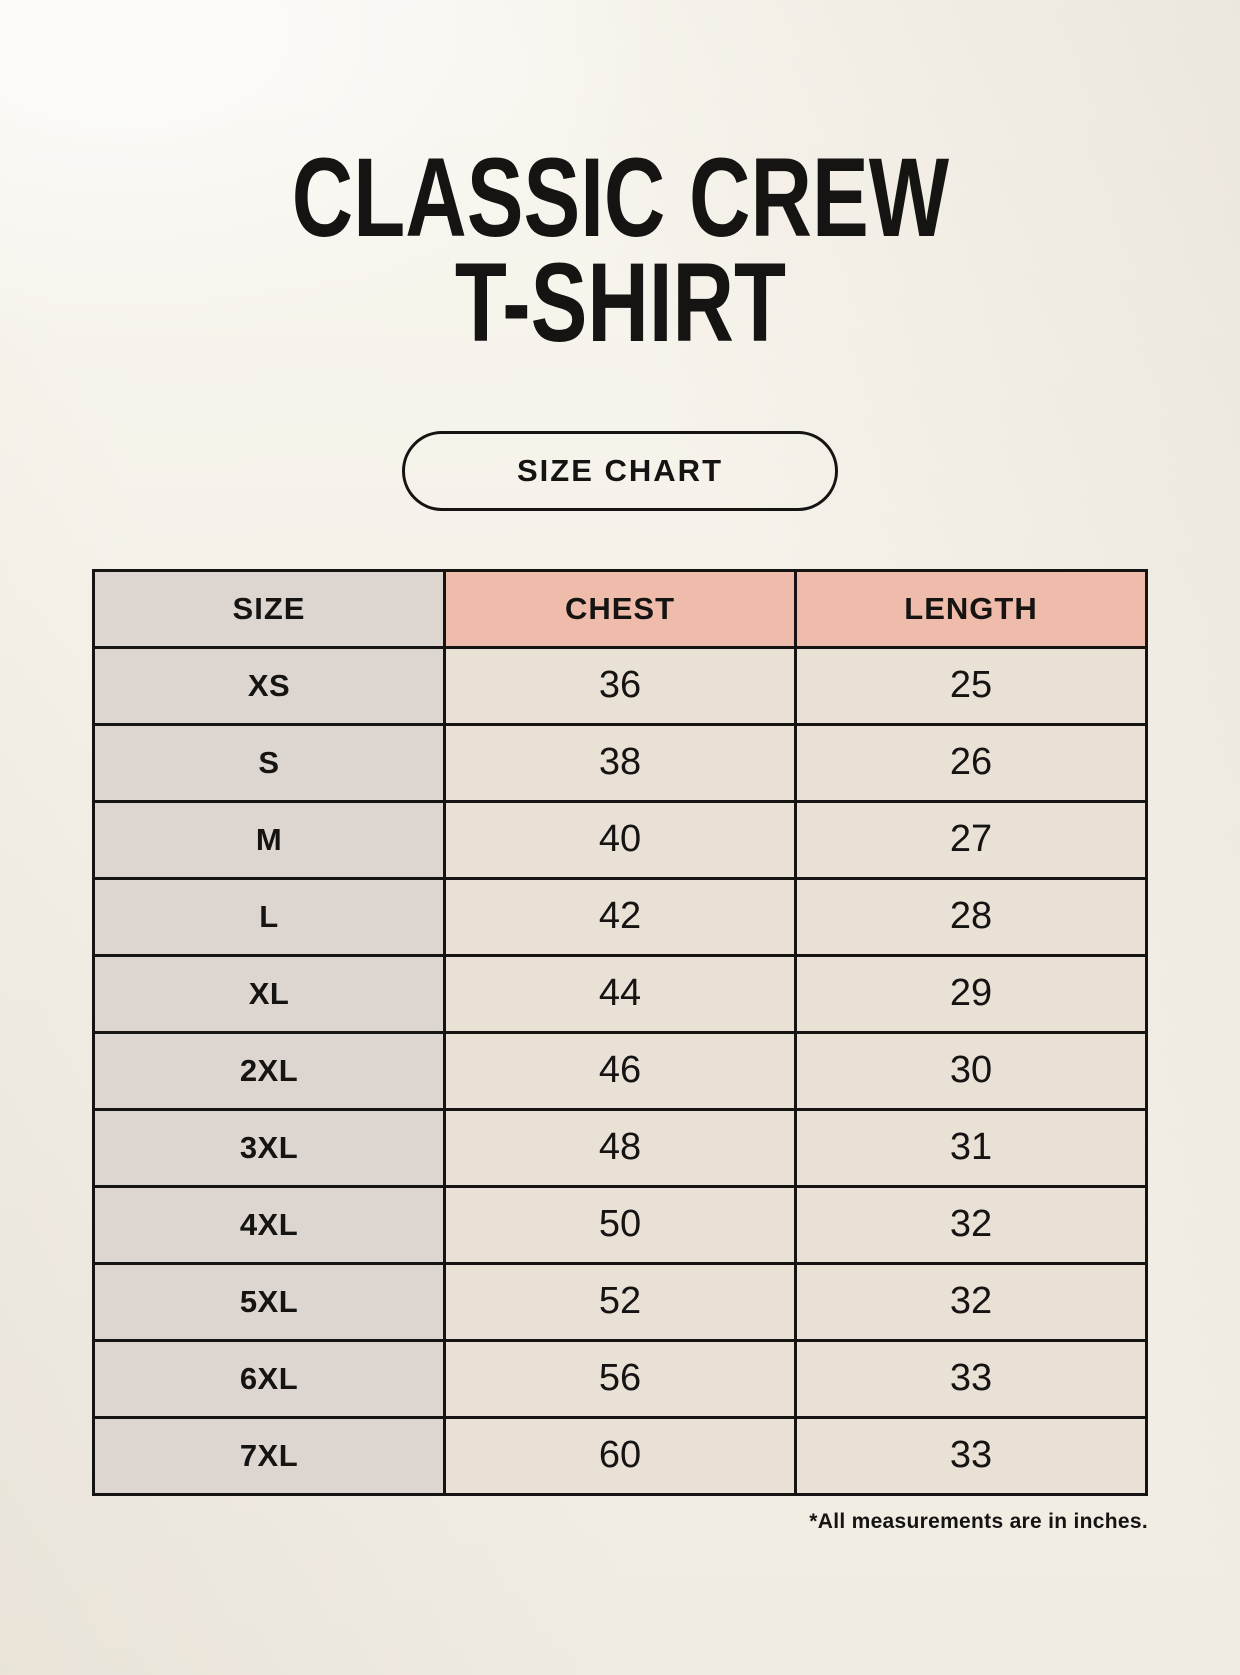 This screenshot has height=1675, width=1240. What do you see at coordinates (269, 1147) in the screenshot?
I see `size-cell: 3XL` at bounding box center [269, 1147].